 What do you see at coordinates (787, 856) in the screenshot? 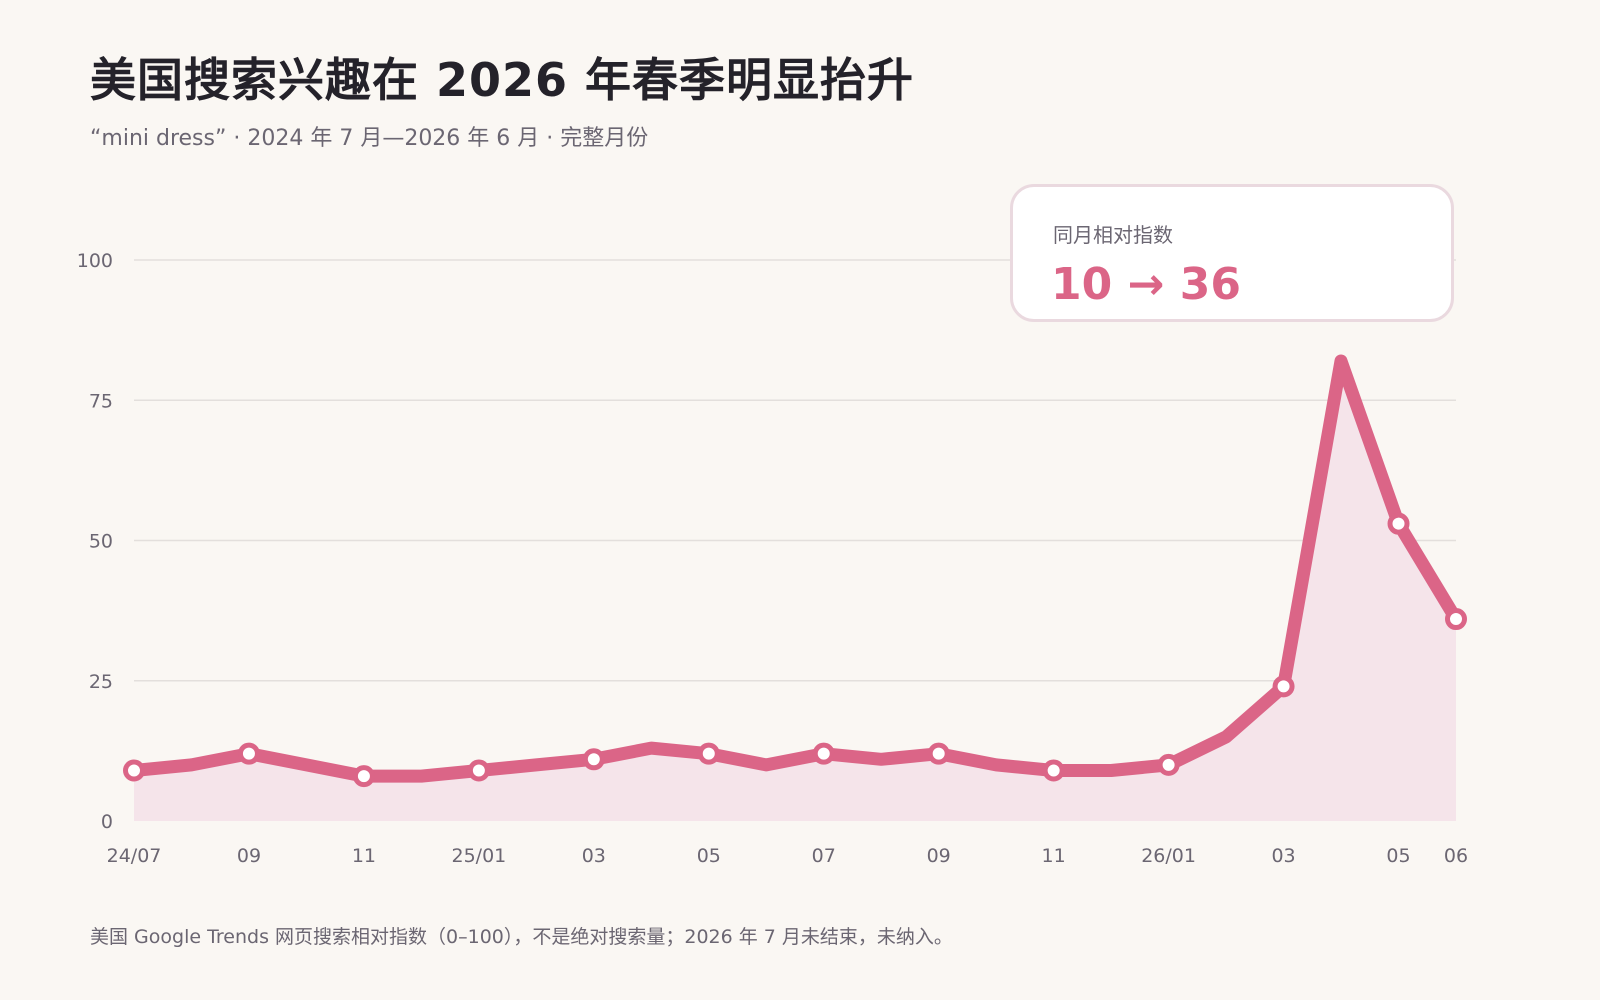
I see `x-axis-tick-labels: 24/07 09 11 25/01 03 05 07 09 11 26/01 03 05 06` at bounding box center [787, 856].